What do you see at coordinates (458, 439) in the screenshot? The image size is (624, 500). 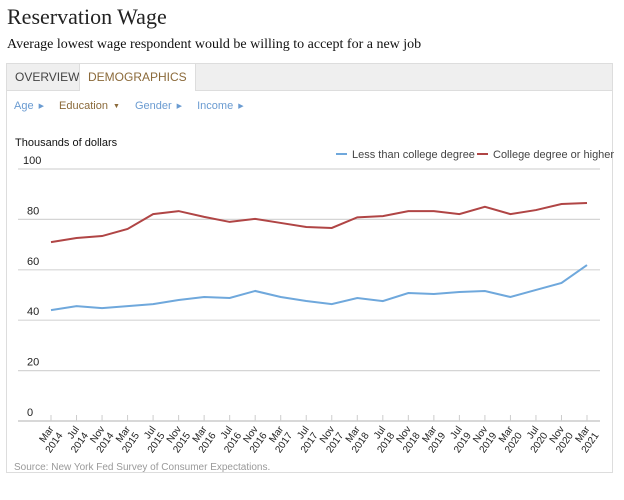 I see `x-tick-label: Jul2019` at bounding box center [458, 439].